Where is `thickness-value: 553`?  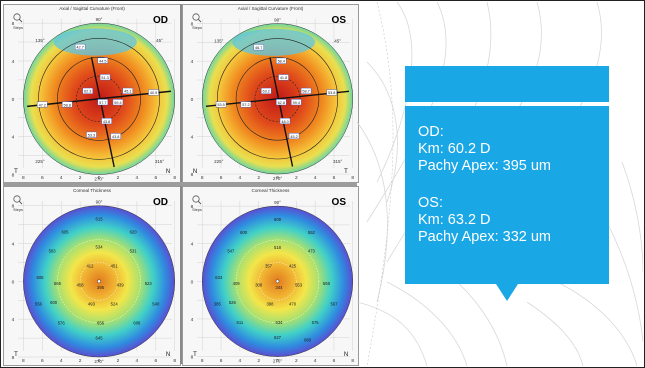 thickness-value: 553 is located at coordinates (299, 285).